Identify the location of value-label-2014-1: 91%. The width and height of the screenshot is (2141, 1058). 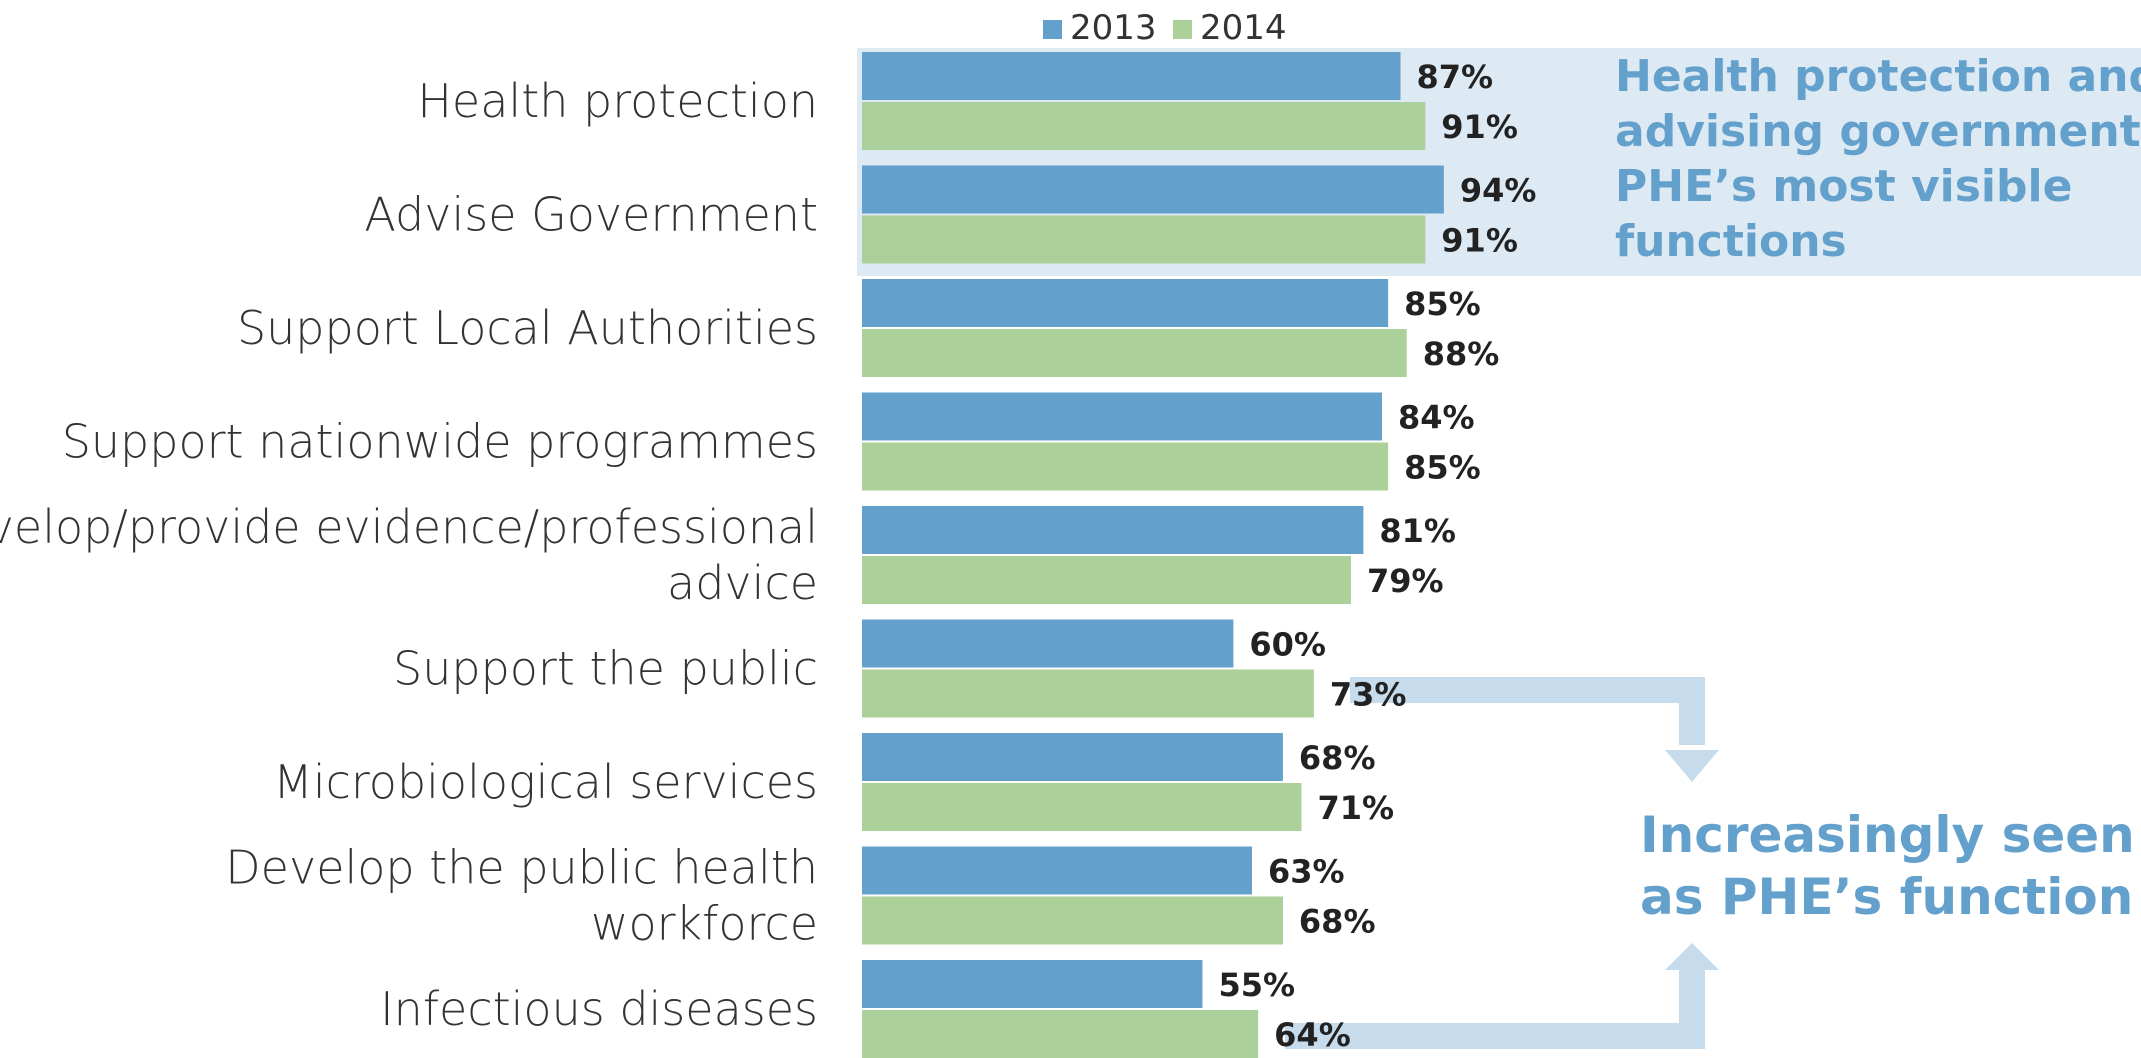
(1479, 241).